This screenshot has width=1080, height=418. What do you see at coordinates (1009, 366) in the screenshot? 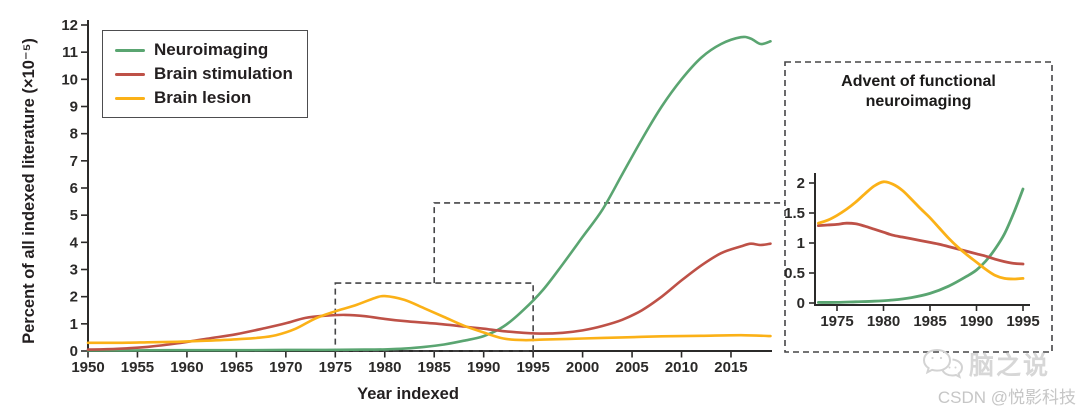
I see `watermark-brand: 脑之说` at bounding box center [1009, 366].